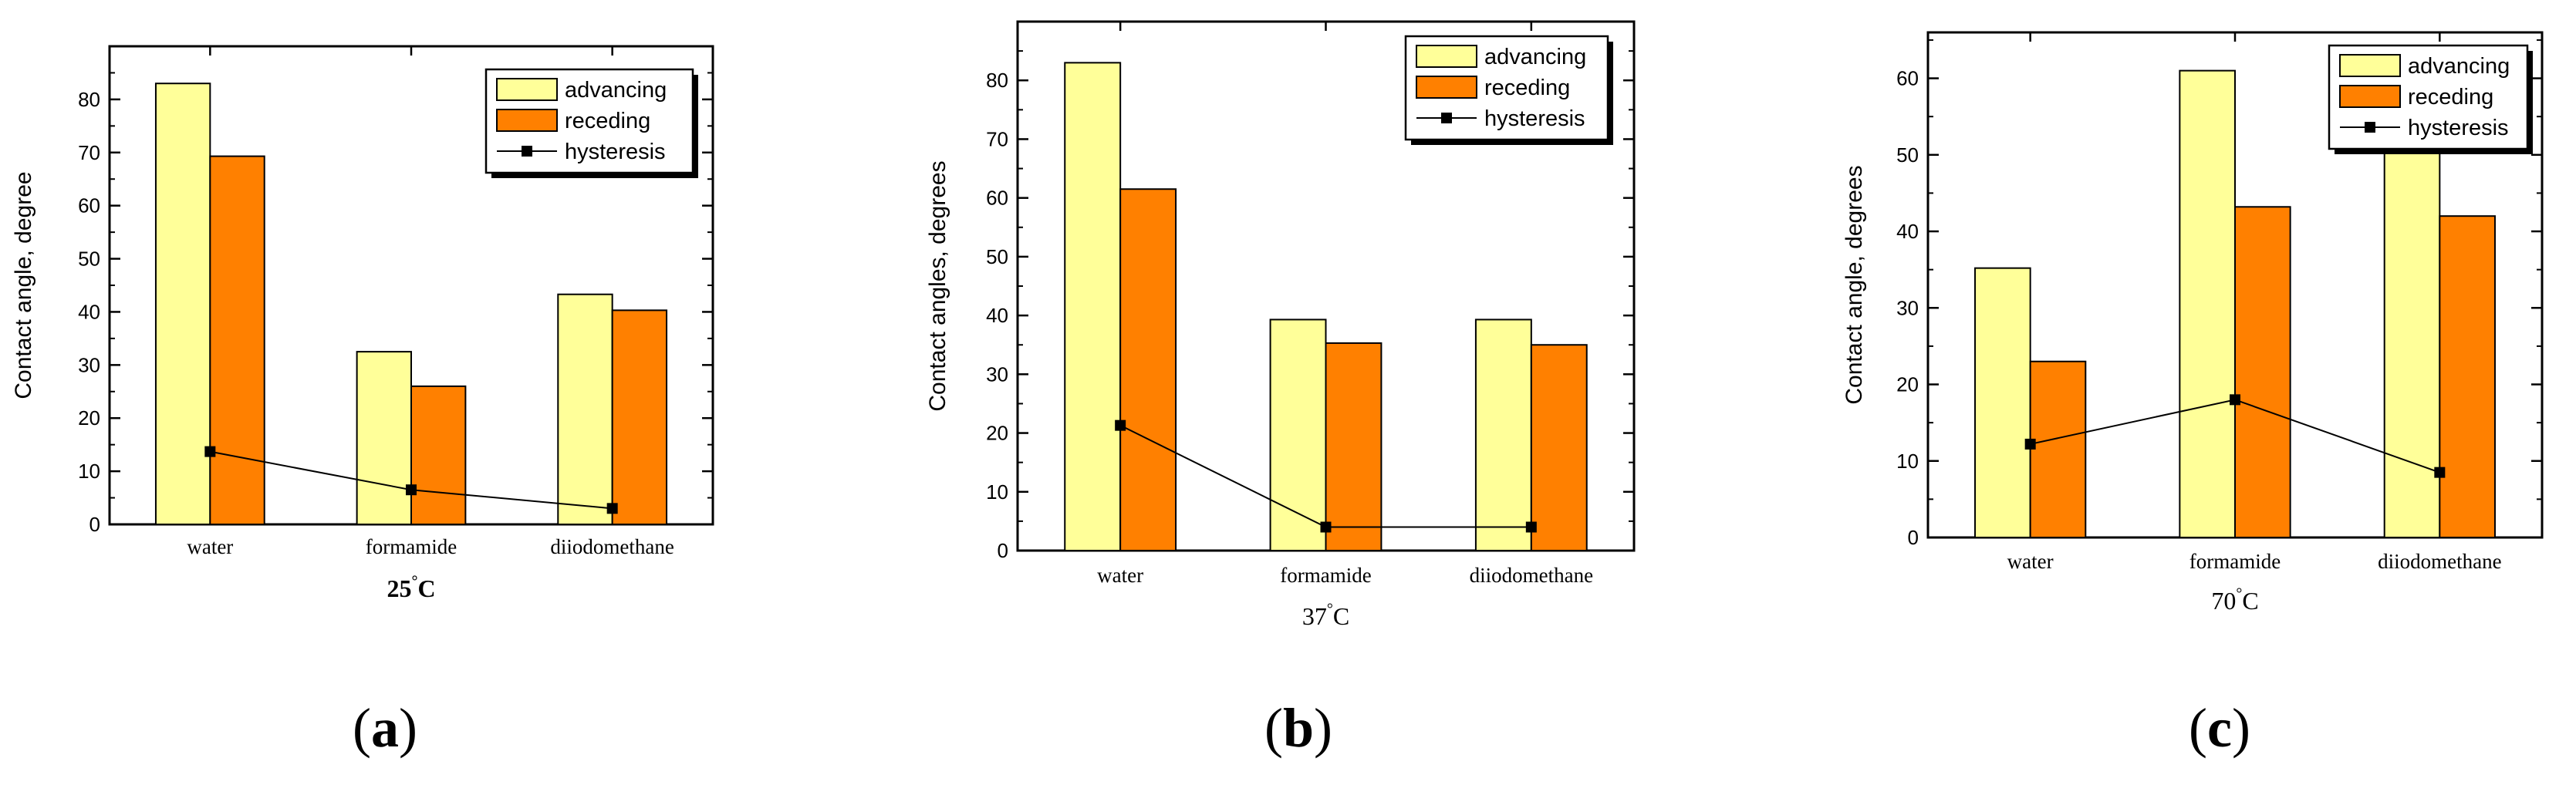 This screenshot has width=2576, height=785. What do you see at coordinates (399, 588) in the screenshot?
I see `temperature-value: 25` at bounding box center [399, 588].